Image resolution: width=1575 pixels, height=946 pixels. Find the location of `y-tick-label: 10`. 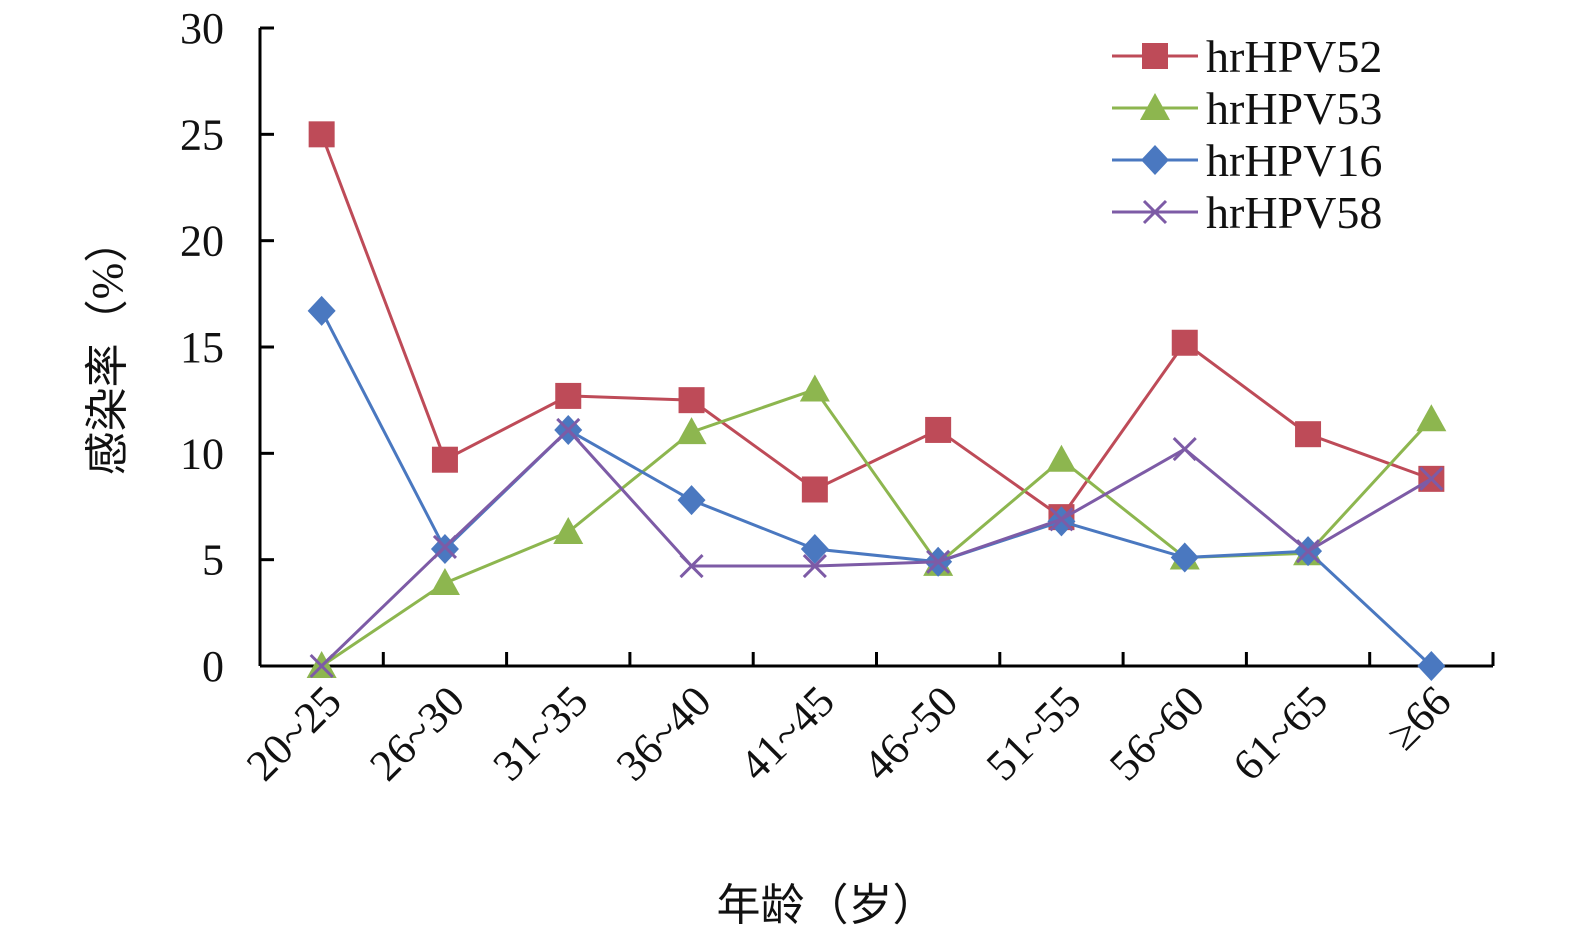

y-tick-label: 10 is located at coordinates (202, 453).